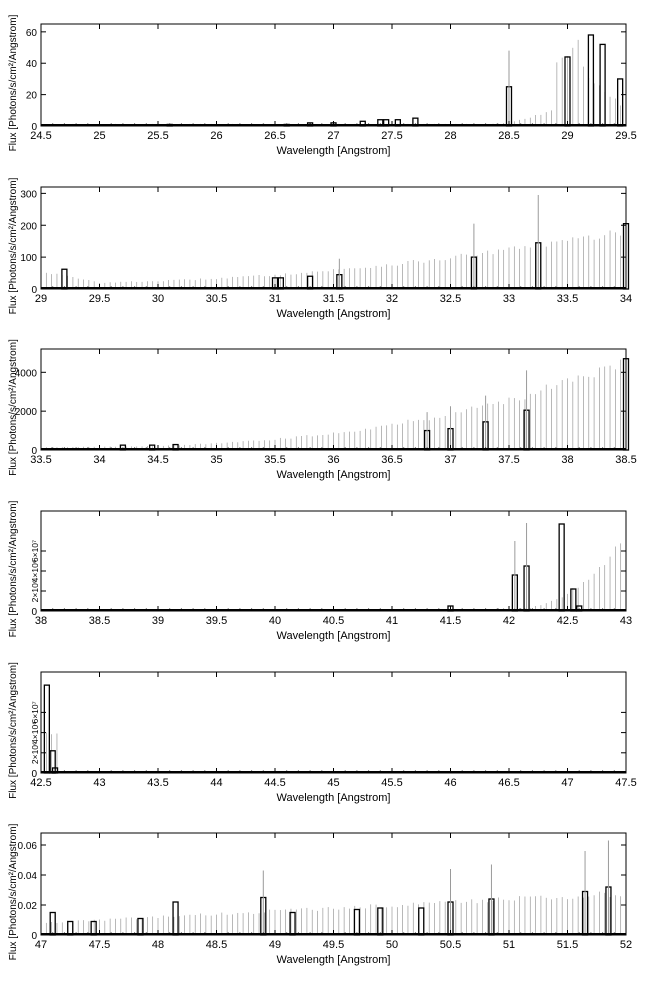  Describe the element at coordinates (450, 621) in the screenshot. I see `x-tick-label: 41.5` at that location.